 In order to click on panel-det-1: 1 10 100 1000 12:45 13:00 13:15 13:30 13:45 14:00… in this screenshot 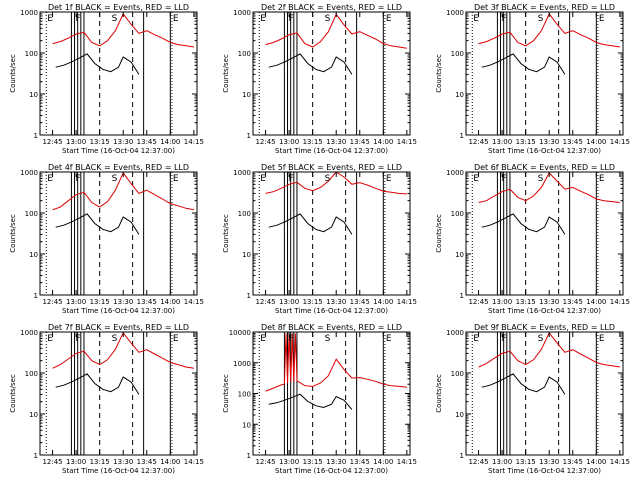, I will do `click(106, 79)`.